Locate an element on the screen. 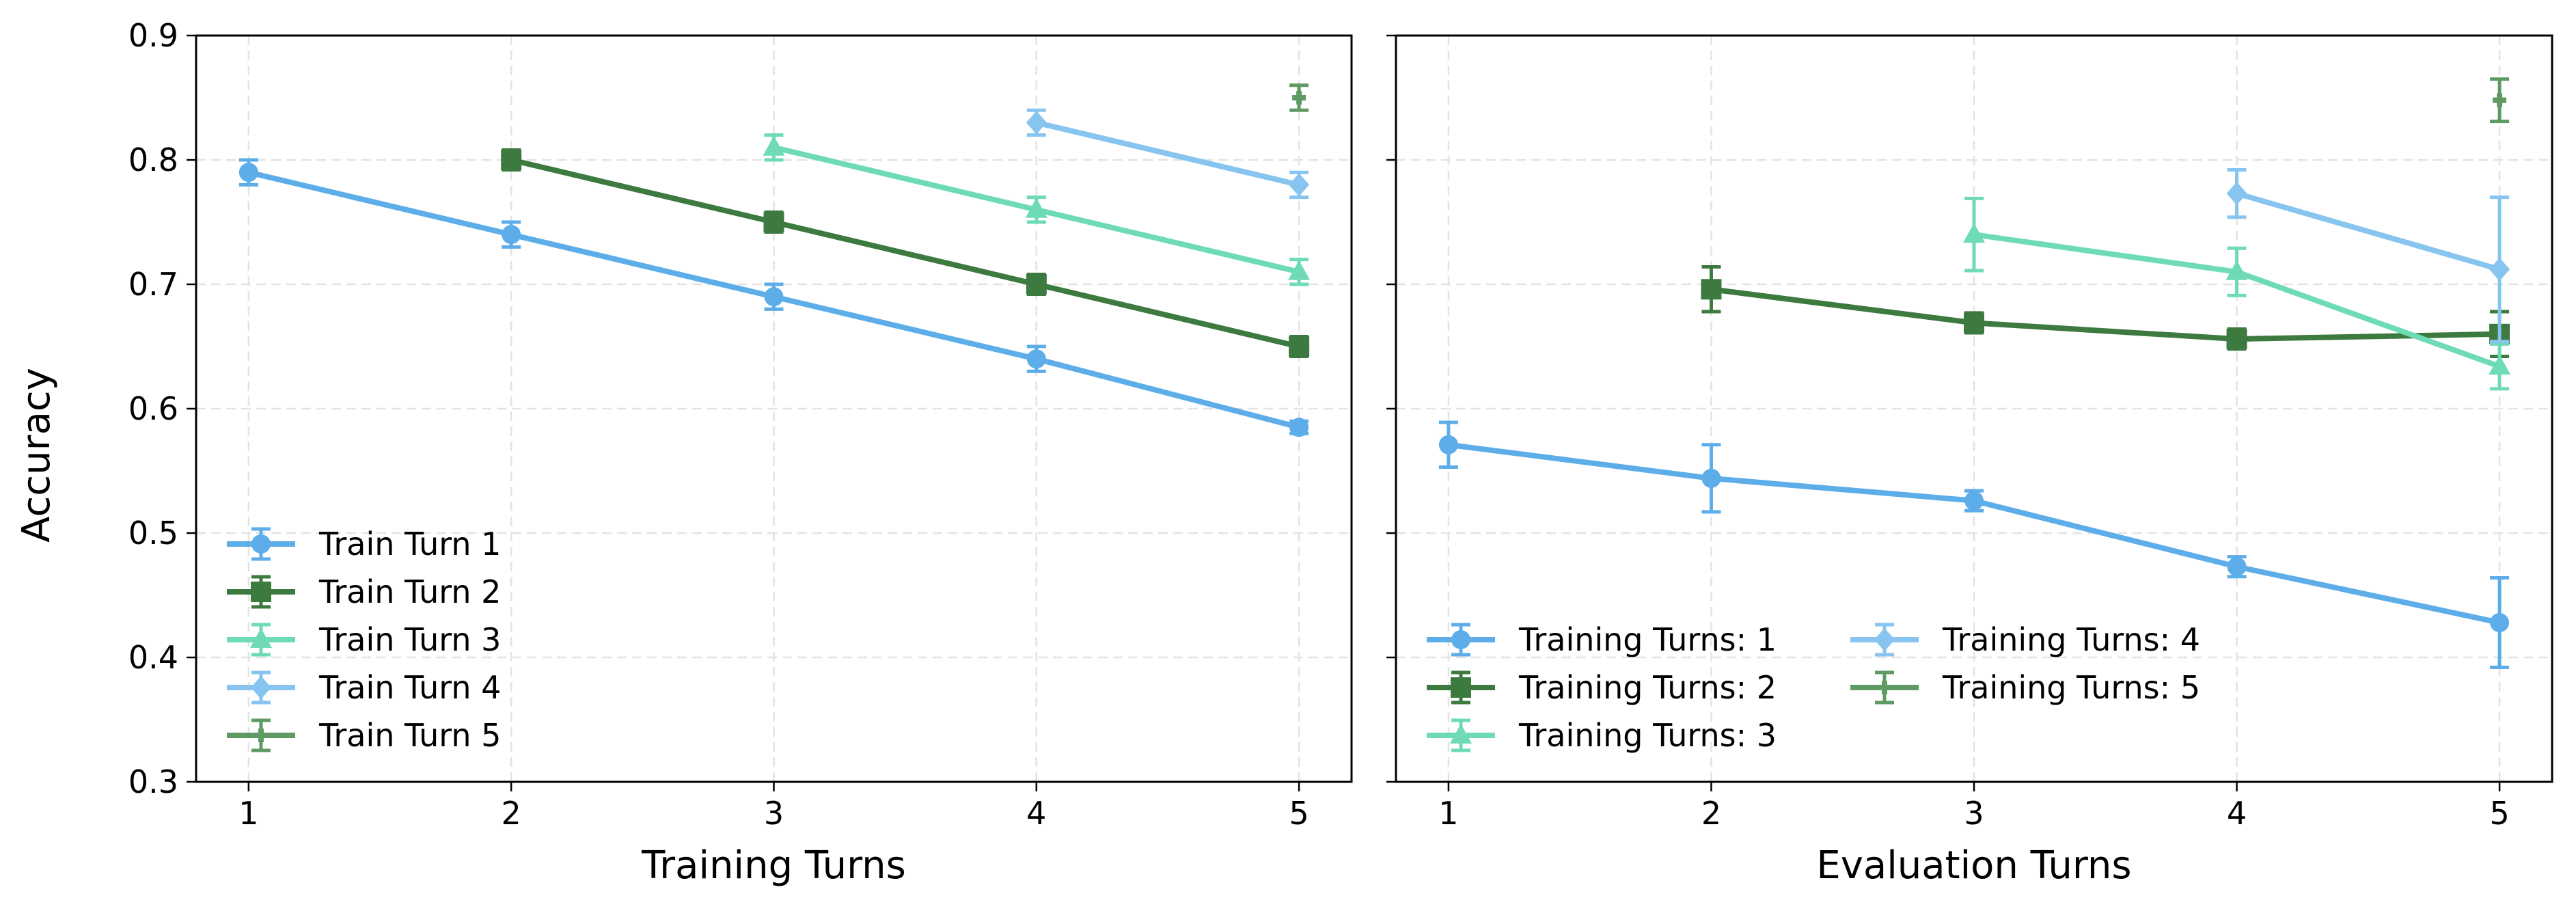 The height and width of the screenshot is (911, 2576). legend-entry-training-turns-2: Training Turns: 2 is located at coordinates (1602, 687).